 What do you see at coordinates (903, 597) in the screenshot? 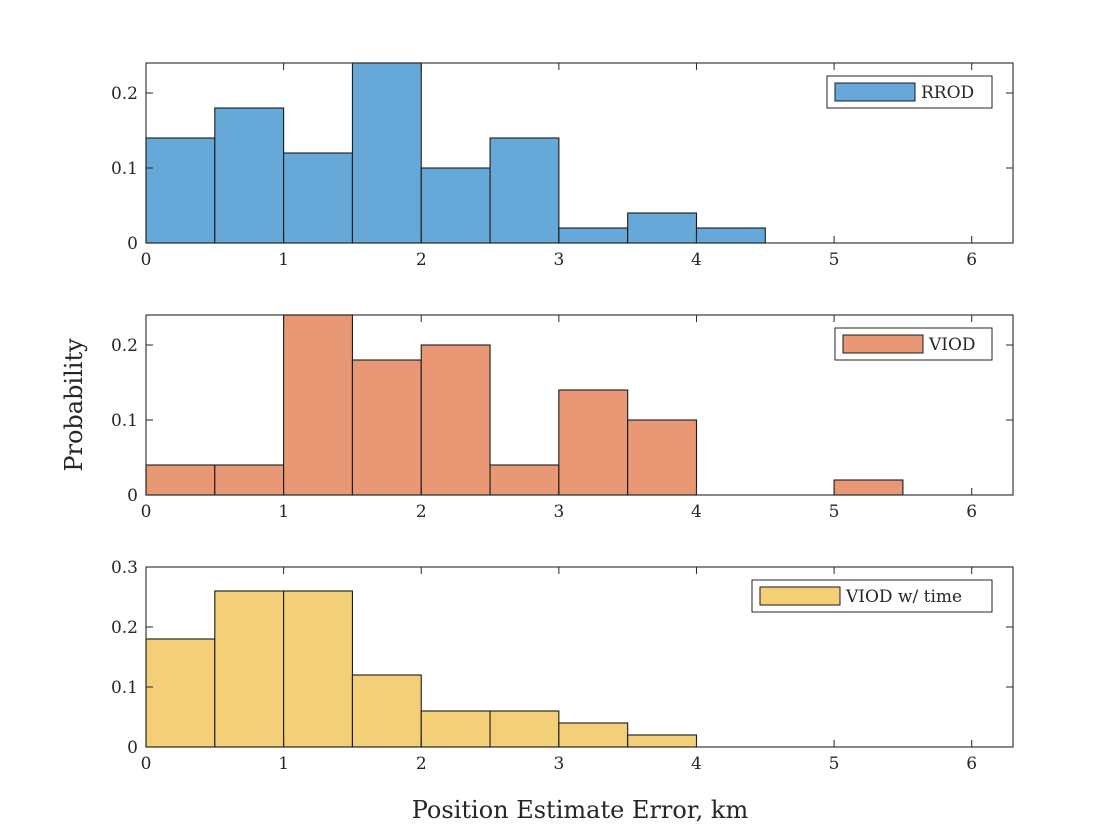
I see `legend-label: VIOD w/ time` at bounding box center [903, 597].